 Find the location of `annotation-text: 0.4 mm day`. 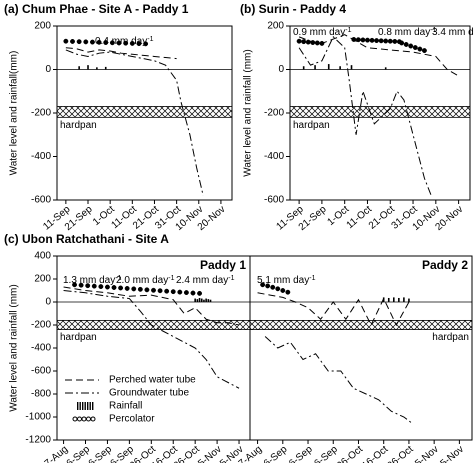

annotation-text: 0.4 mm day is located at coordinates (121, 41).